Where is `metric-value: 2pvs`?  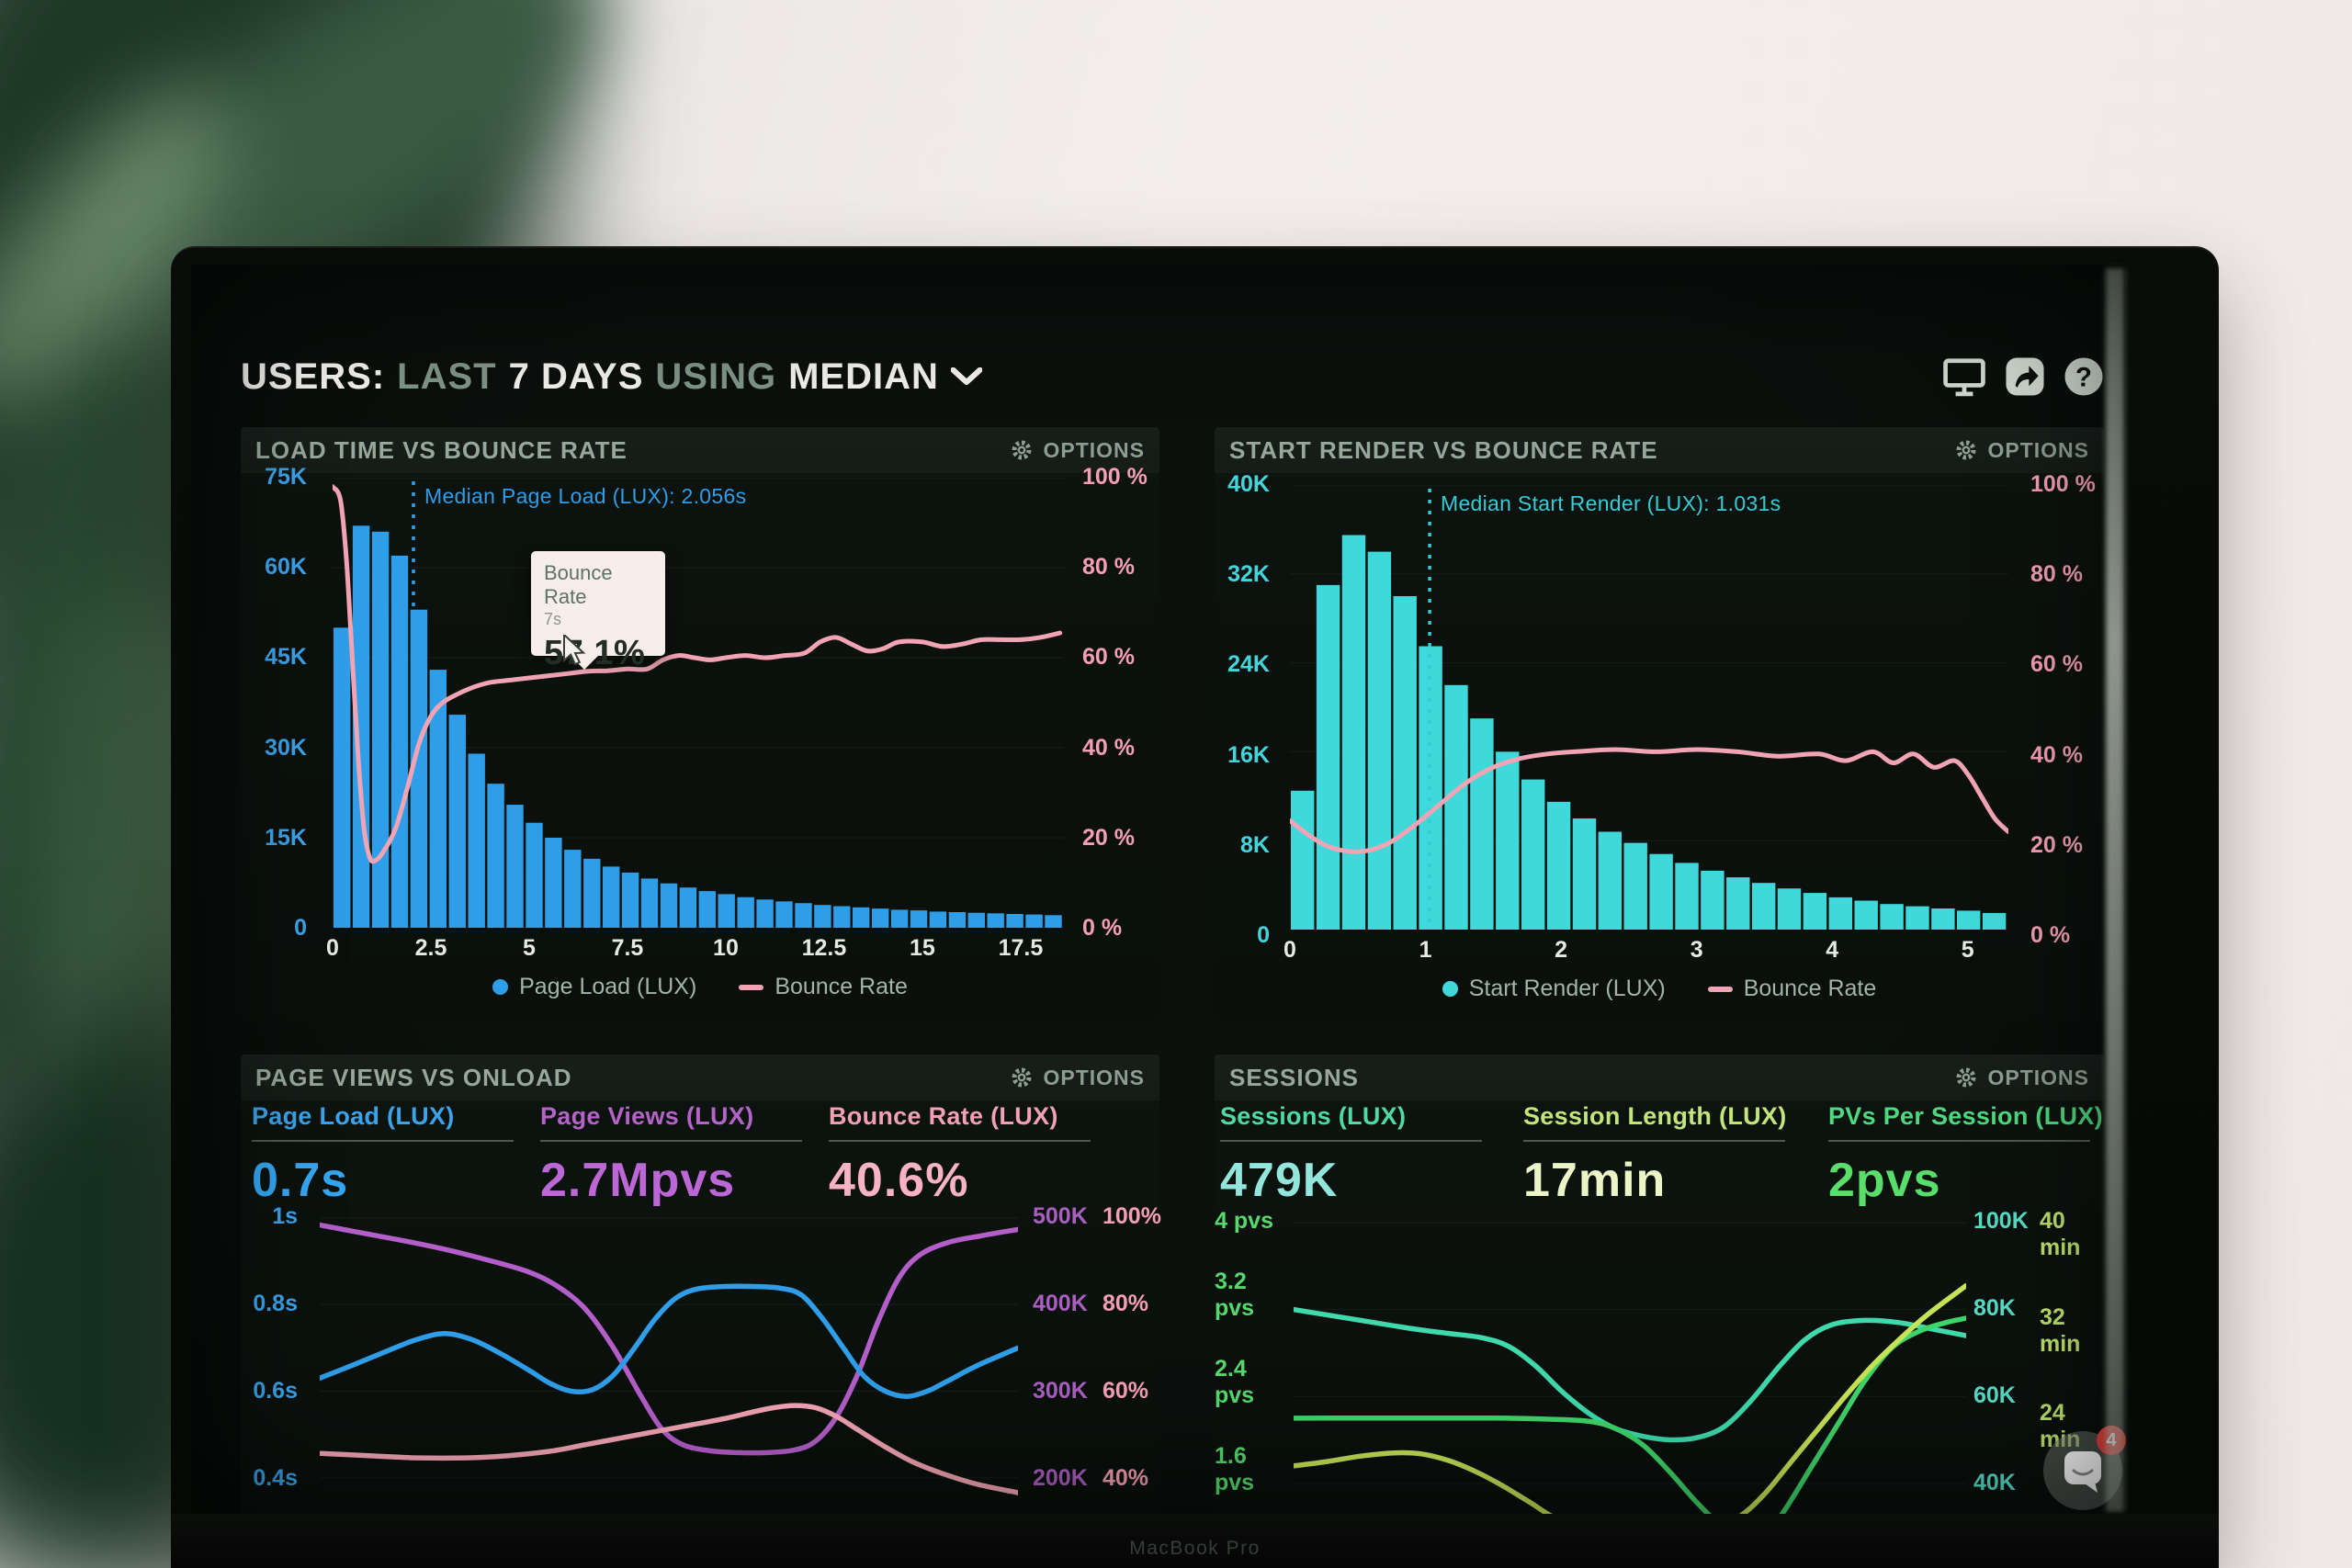 metric-value: 2pvs is located at coordinates (1884, 1180).